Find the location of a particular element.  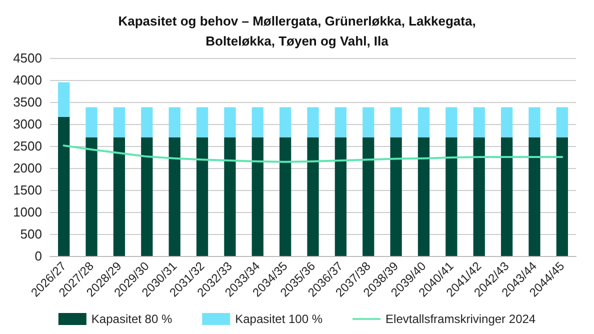

legend-label: Kapasitet 80 % is located at coordinates (131, 319).